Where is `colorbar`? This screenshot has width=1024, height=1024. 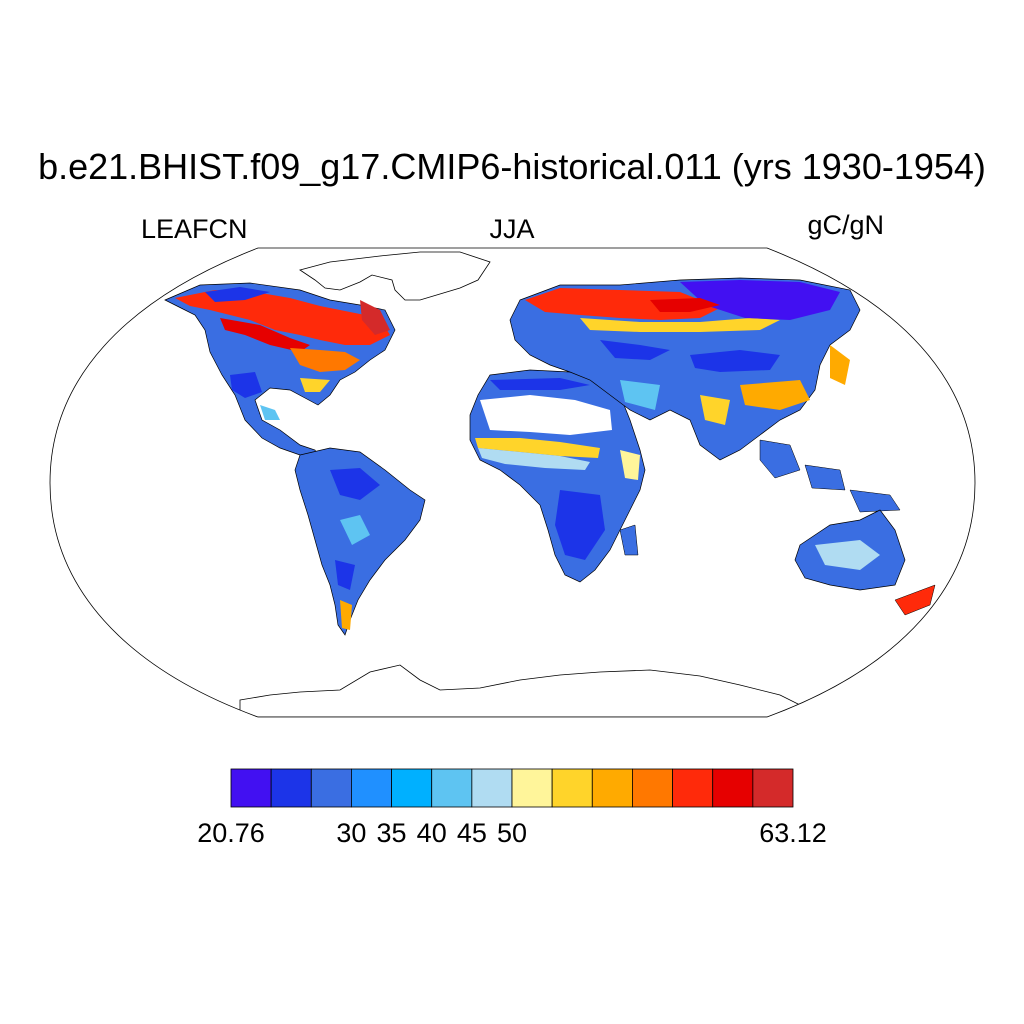
colorbar is located at coordinates (512, 788).